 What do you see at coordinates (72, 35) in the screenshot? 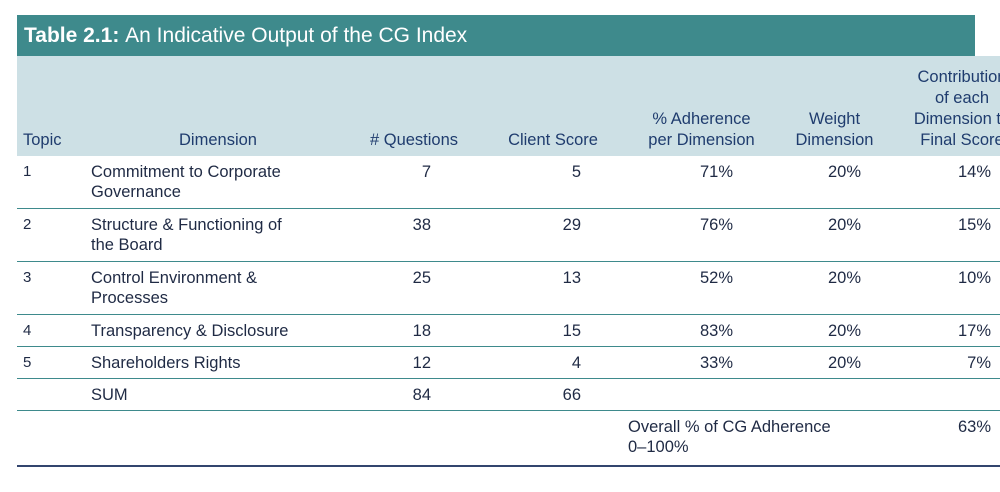
I see `table-number-label: Table 2.1:` at bounding box center [72, 35].